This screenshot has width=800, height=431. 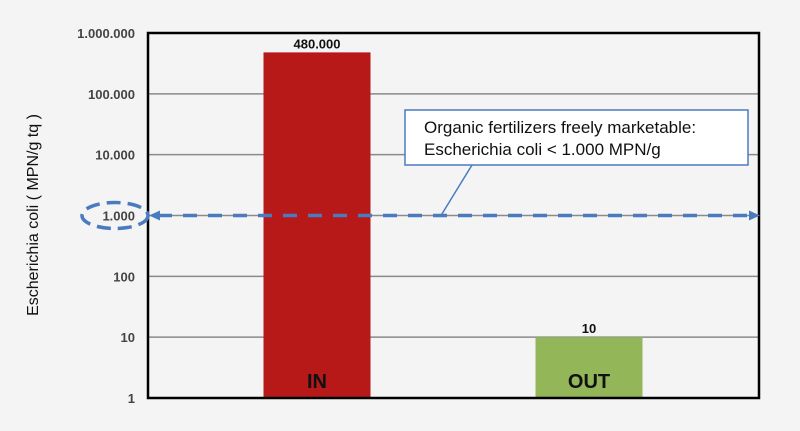 I want to click on y-tick-label: 100.000, so click(x=111, y=94).